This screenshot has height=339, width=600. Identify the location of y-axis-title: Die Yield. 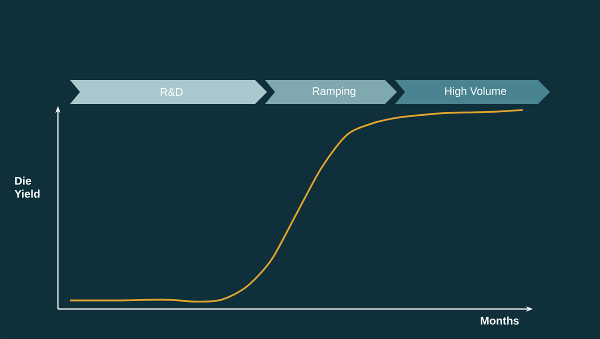
(27, 187).